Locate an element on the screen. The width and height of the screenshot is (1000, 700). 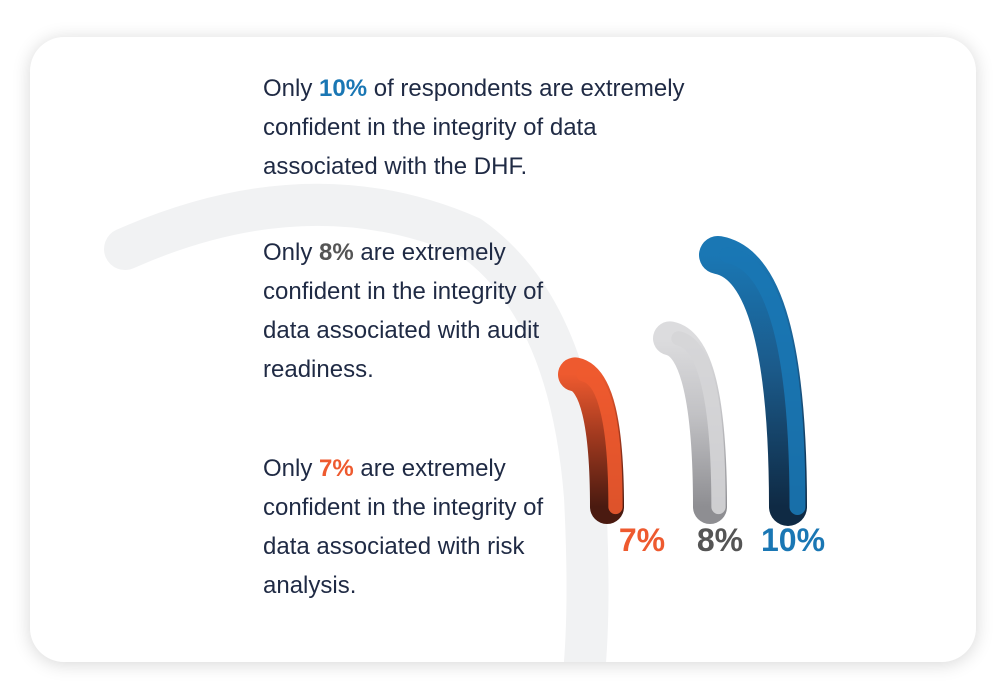
arc-bar-dhf is located at coordinates (753, 381).